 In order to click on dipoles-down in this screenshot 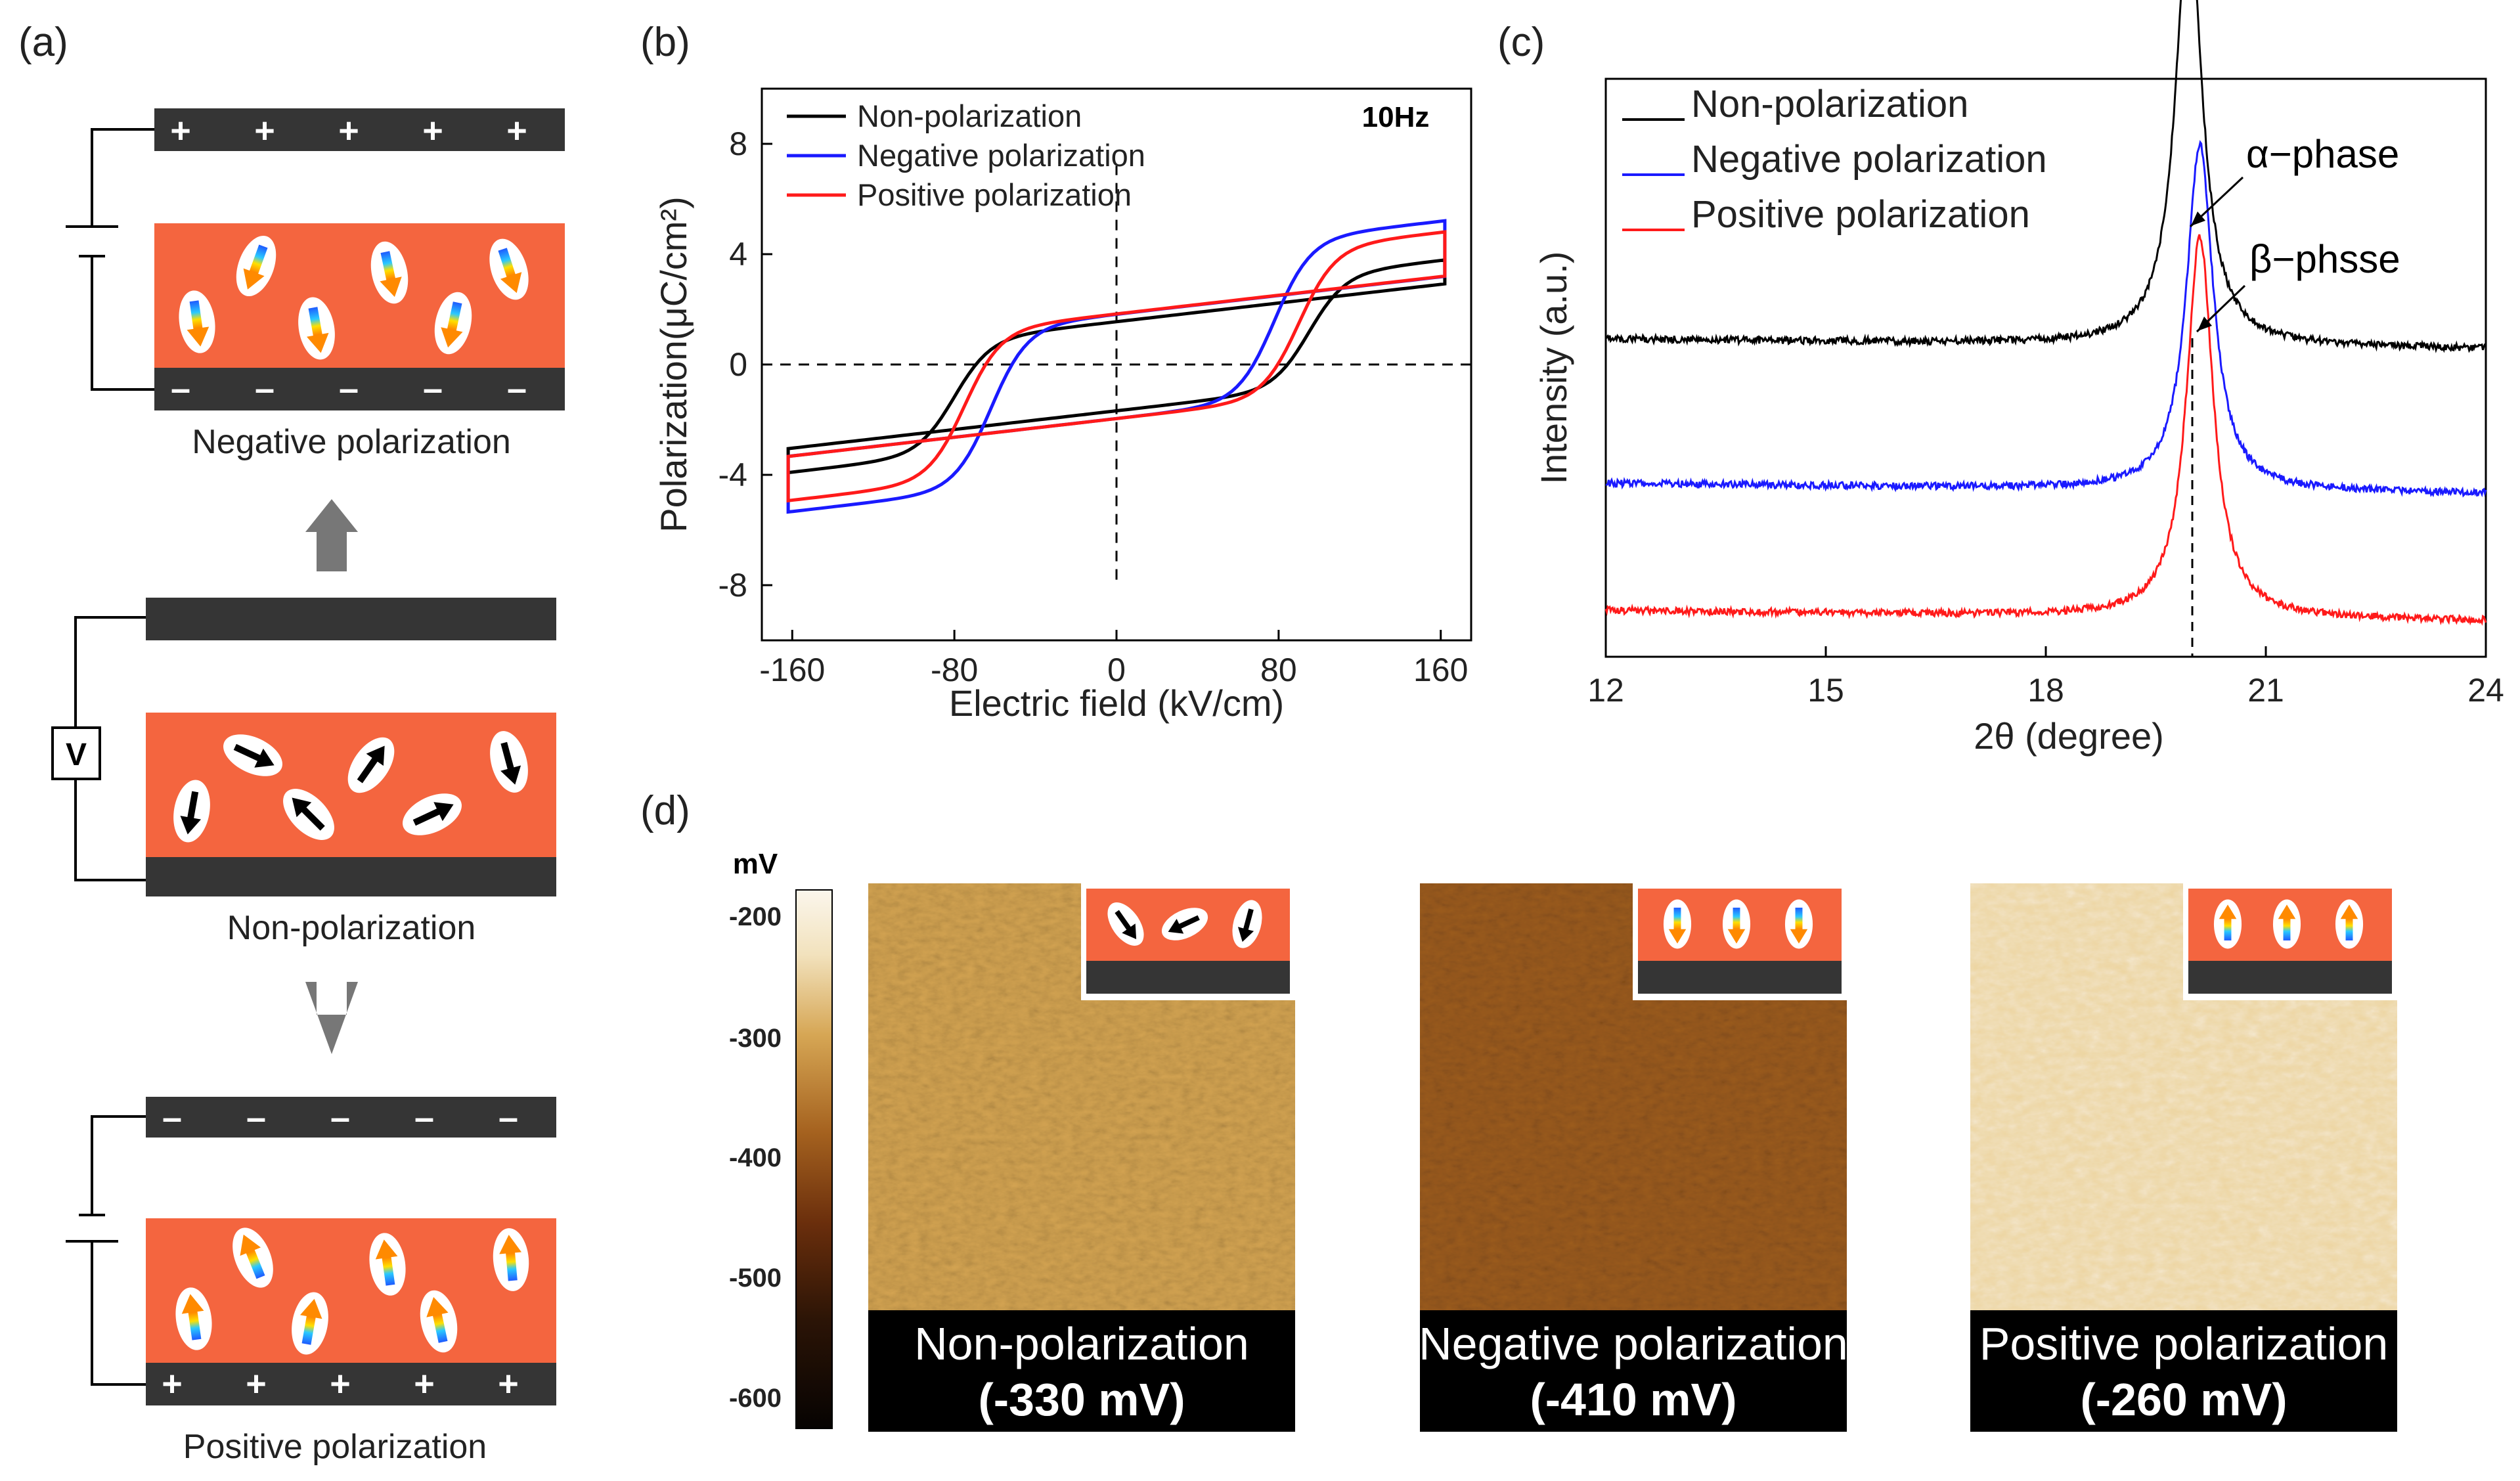, I will do `click(354, 297)`.